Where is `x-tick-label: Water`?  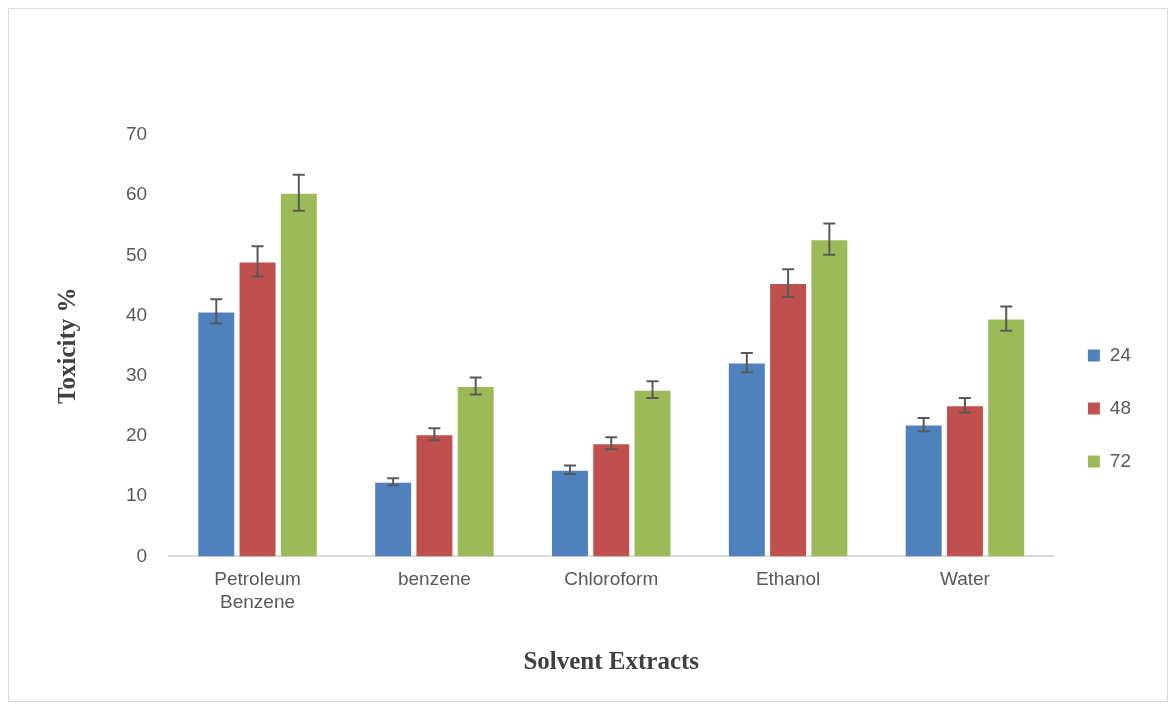
x-tick-label: Water is located at coordinates (965, 579).